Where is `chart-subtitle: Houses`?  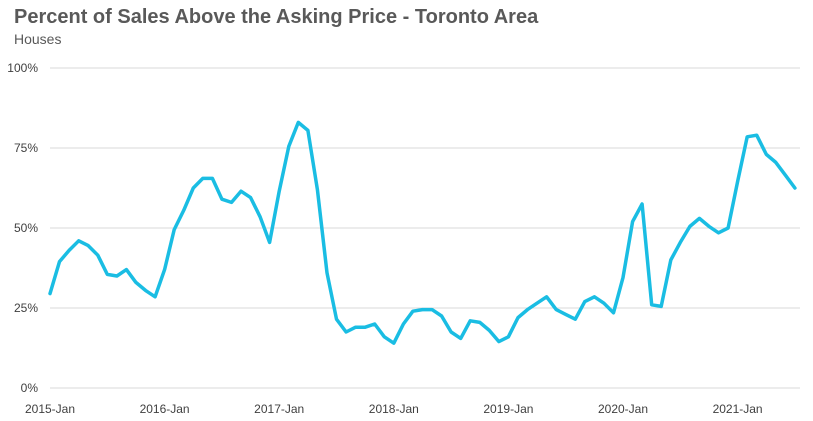 chart-subtitle: Houses is located at coordinates (38, 39).